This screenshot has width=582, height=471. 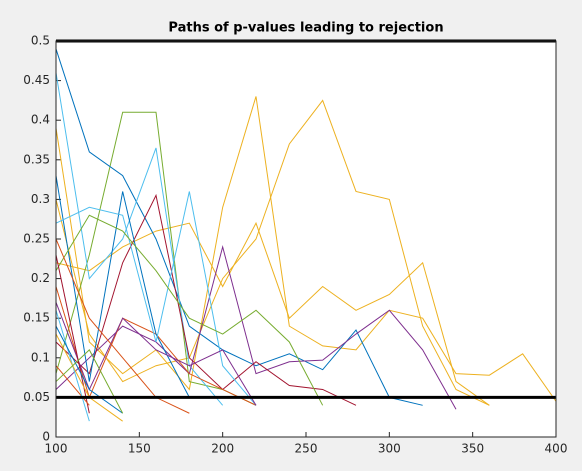 What do you see at coordinates (556, 449) in the screenshot?
I see `x-tick-label: 400` at bounding box center [556, 449].